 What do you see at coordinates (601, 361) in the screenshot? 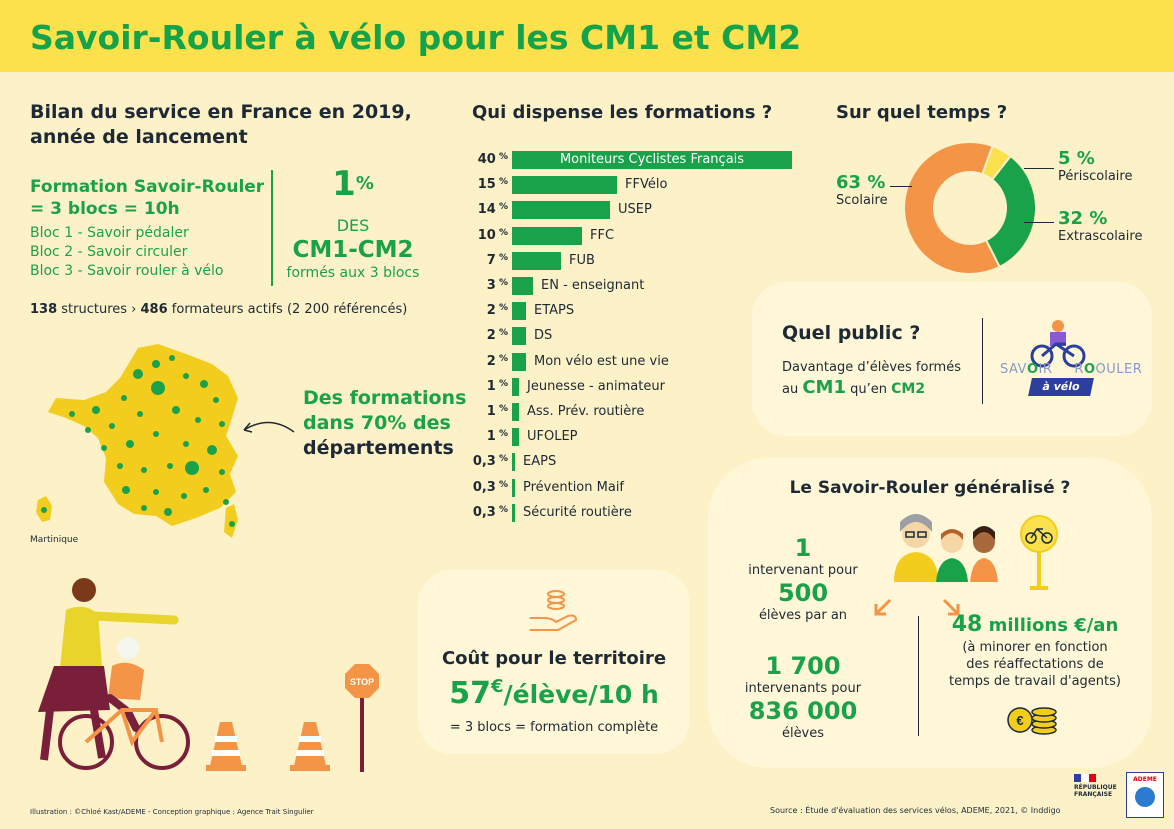
I see `bar-category-label: Mon vélo est une vie` at bounding box center [601, 361].